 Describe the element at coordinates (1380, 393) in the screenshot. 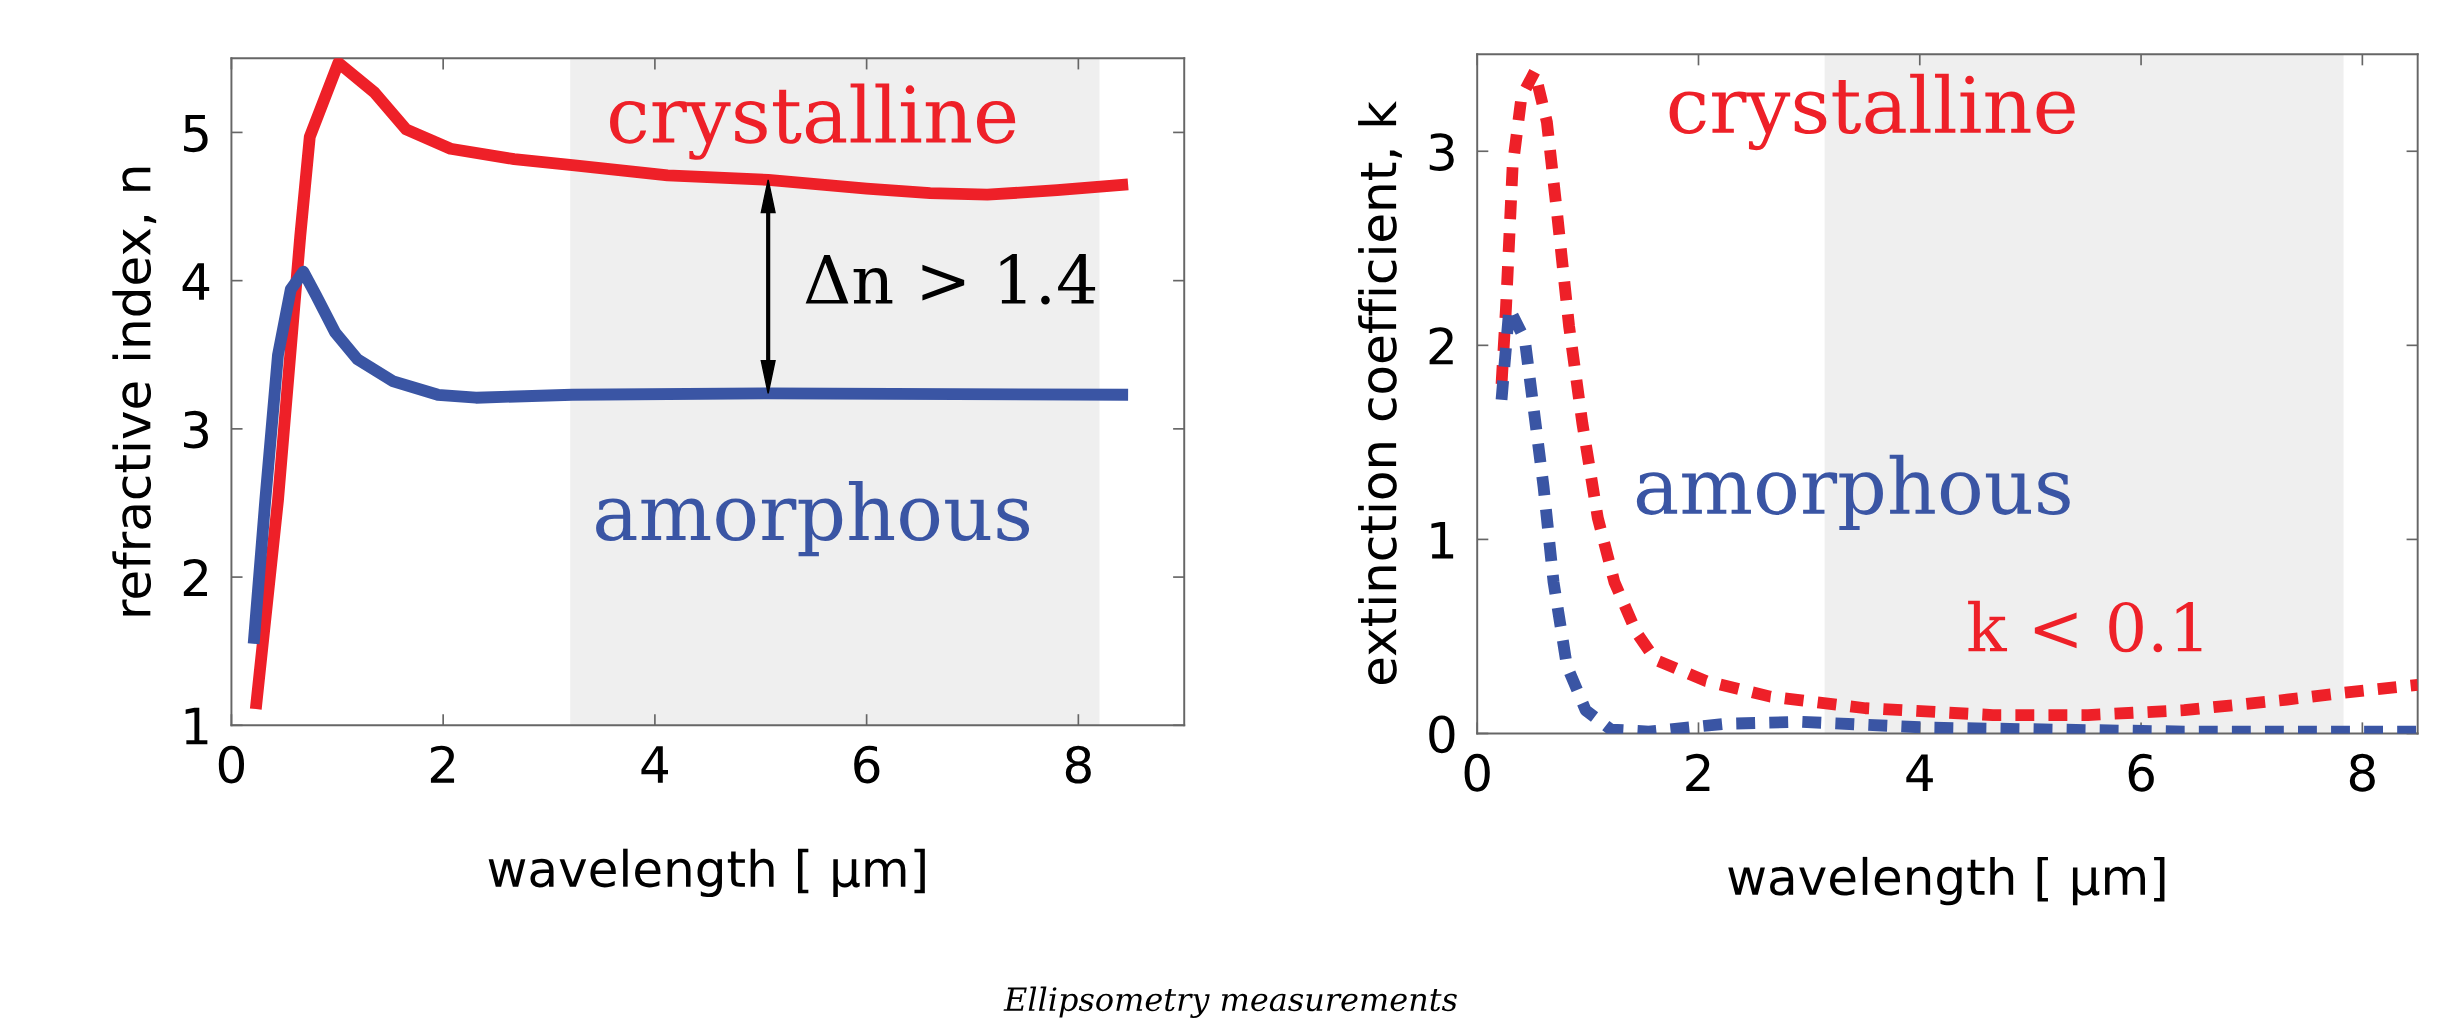

I see `y-axis-title: extinction coefficient, k` at that location.